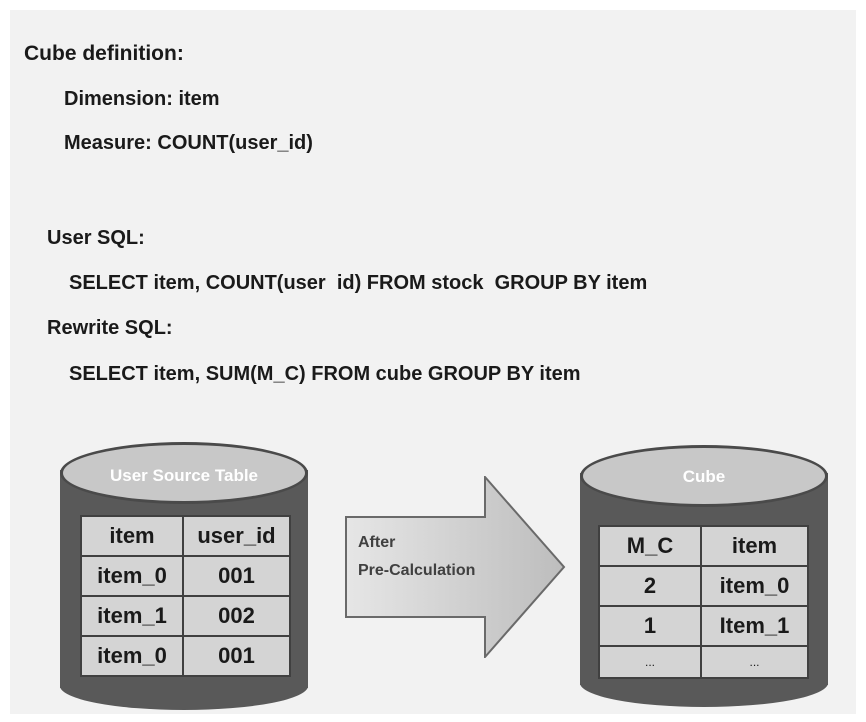  I want to click on table-header-row: M_C item, so click(703, 546).